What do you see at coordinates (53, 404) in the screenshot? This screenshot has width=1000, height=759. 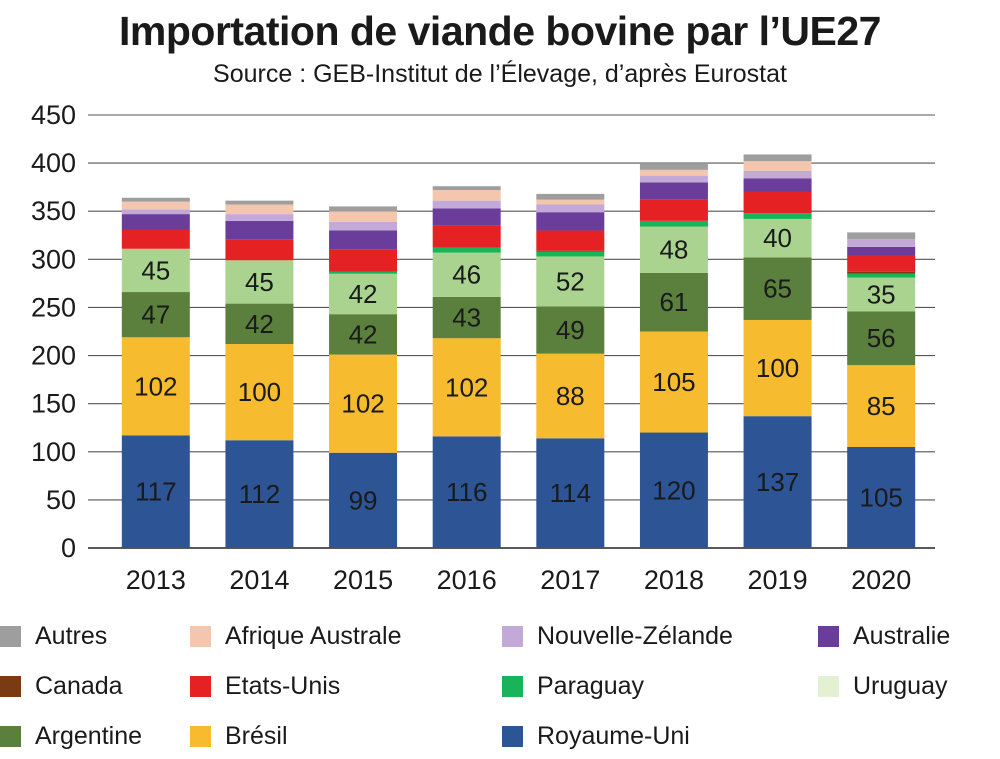 I see `y-tick-label: 150` at bounding box center [53, 404].